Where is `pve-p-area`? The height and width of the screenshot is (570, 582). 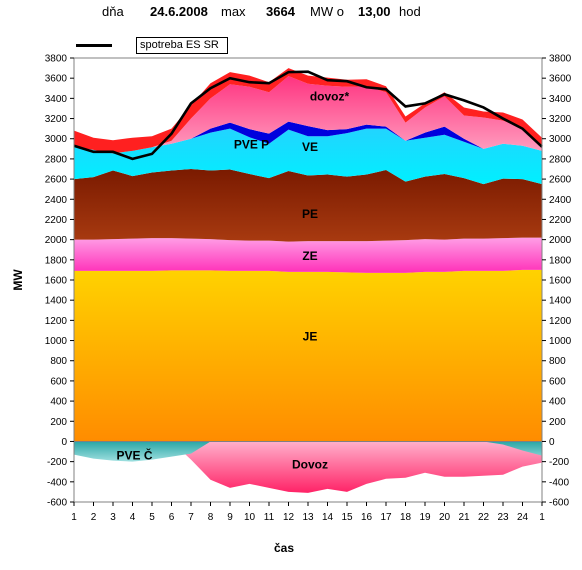 pve-p-area is located at coordinates (308, 137).